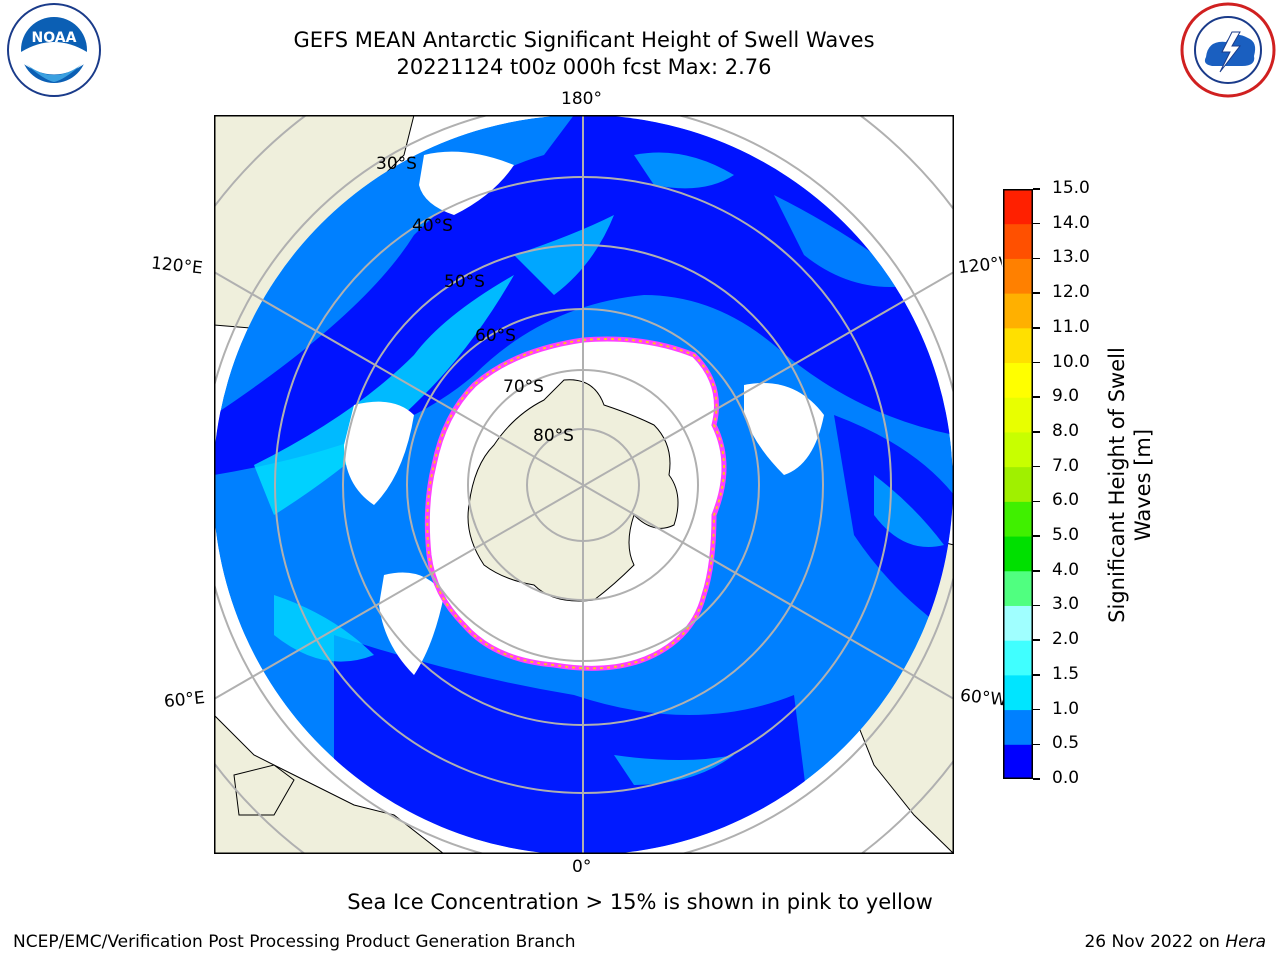 This screenshot has height=960, width=1280. I want to click on colorbar-tick-label: 5.0, so click(1066, 535).